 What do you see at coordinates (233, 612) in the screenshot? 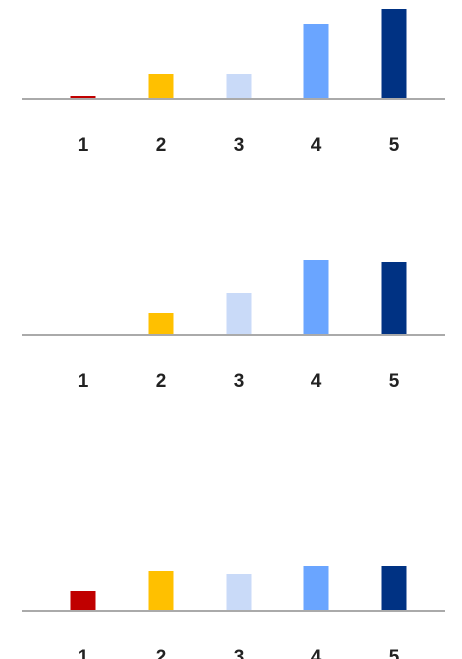
I see `bar-chart-3: 1 2 3 4 5` at bounding box center [233, 612].